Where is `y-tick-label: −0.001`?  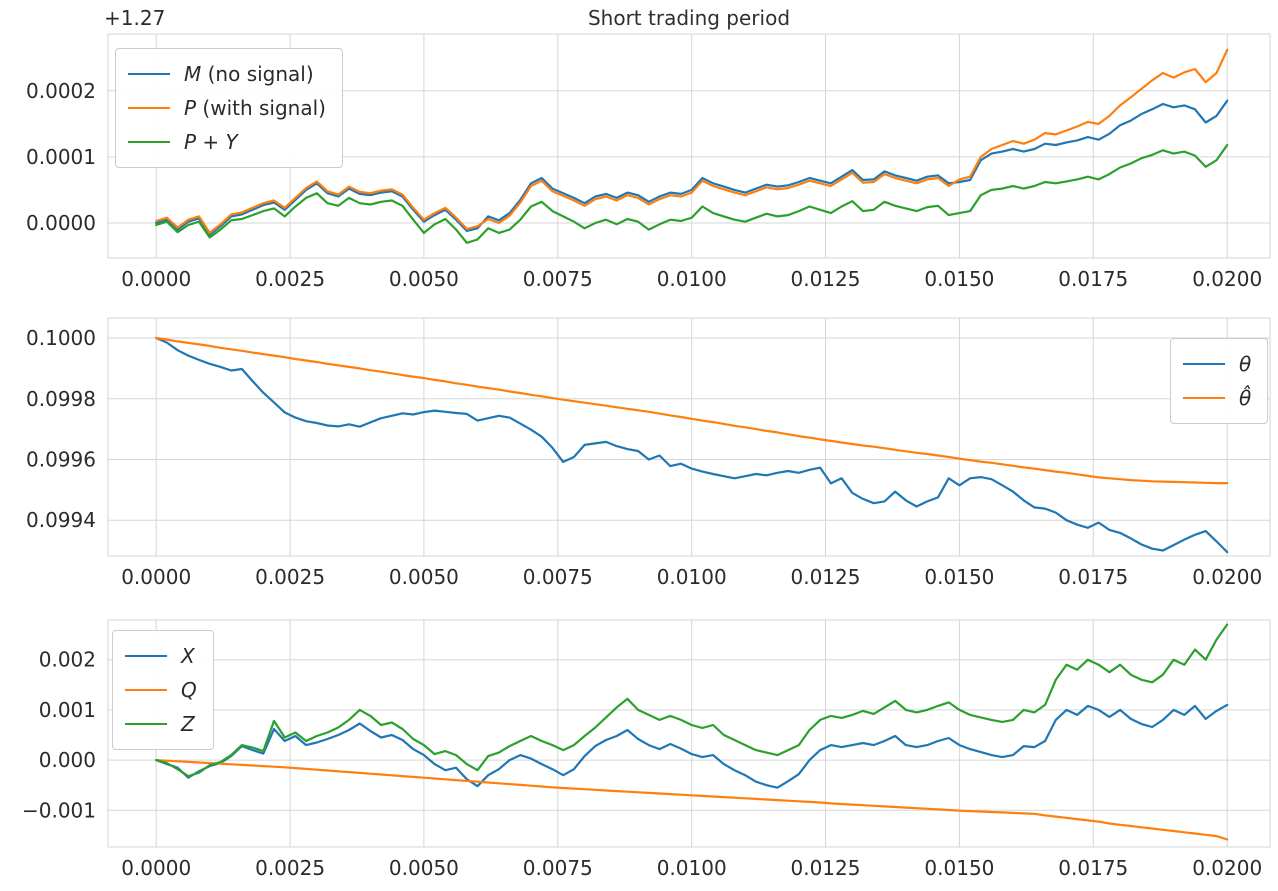
y-tick-label: −0.001 is located at coordinates (59, 810).